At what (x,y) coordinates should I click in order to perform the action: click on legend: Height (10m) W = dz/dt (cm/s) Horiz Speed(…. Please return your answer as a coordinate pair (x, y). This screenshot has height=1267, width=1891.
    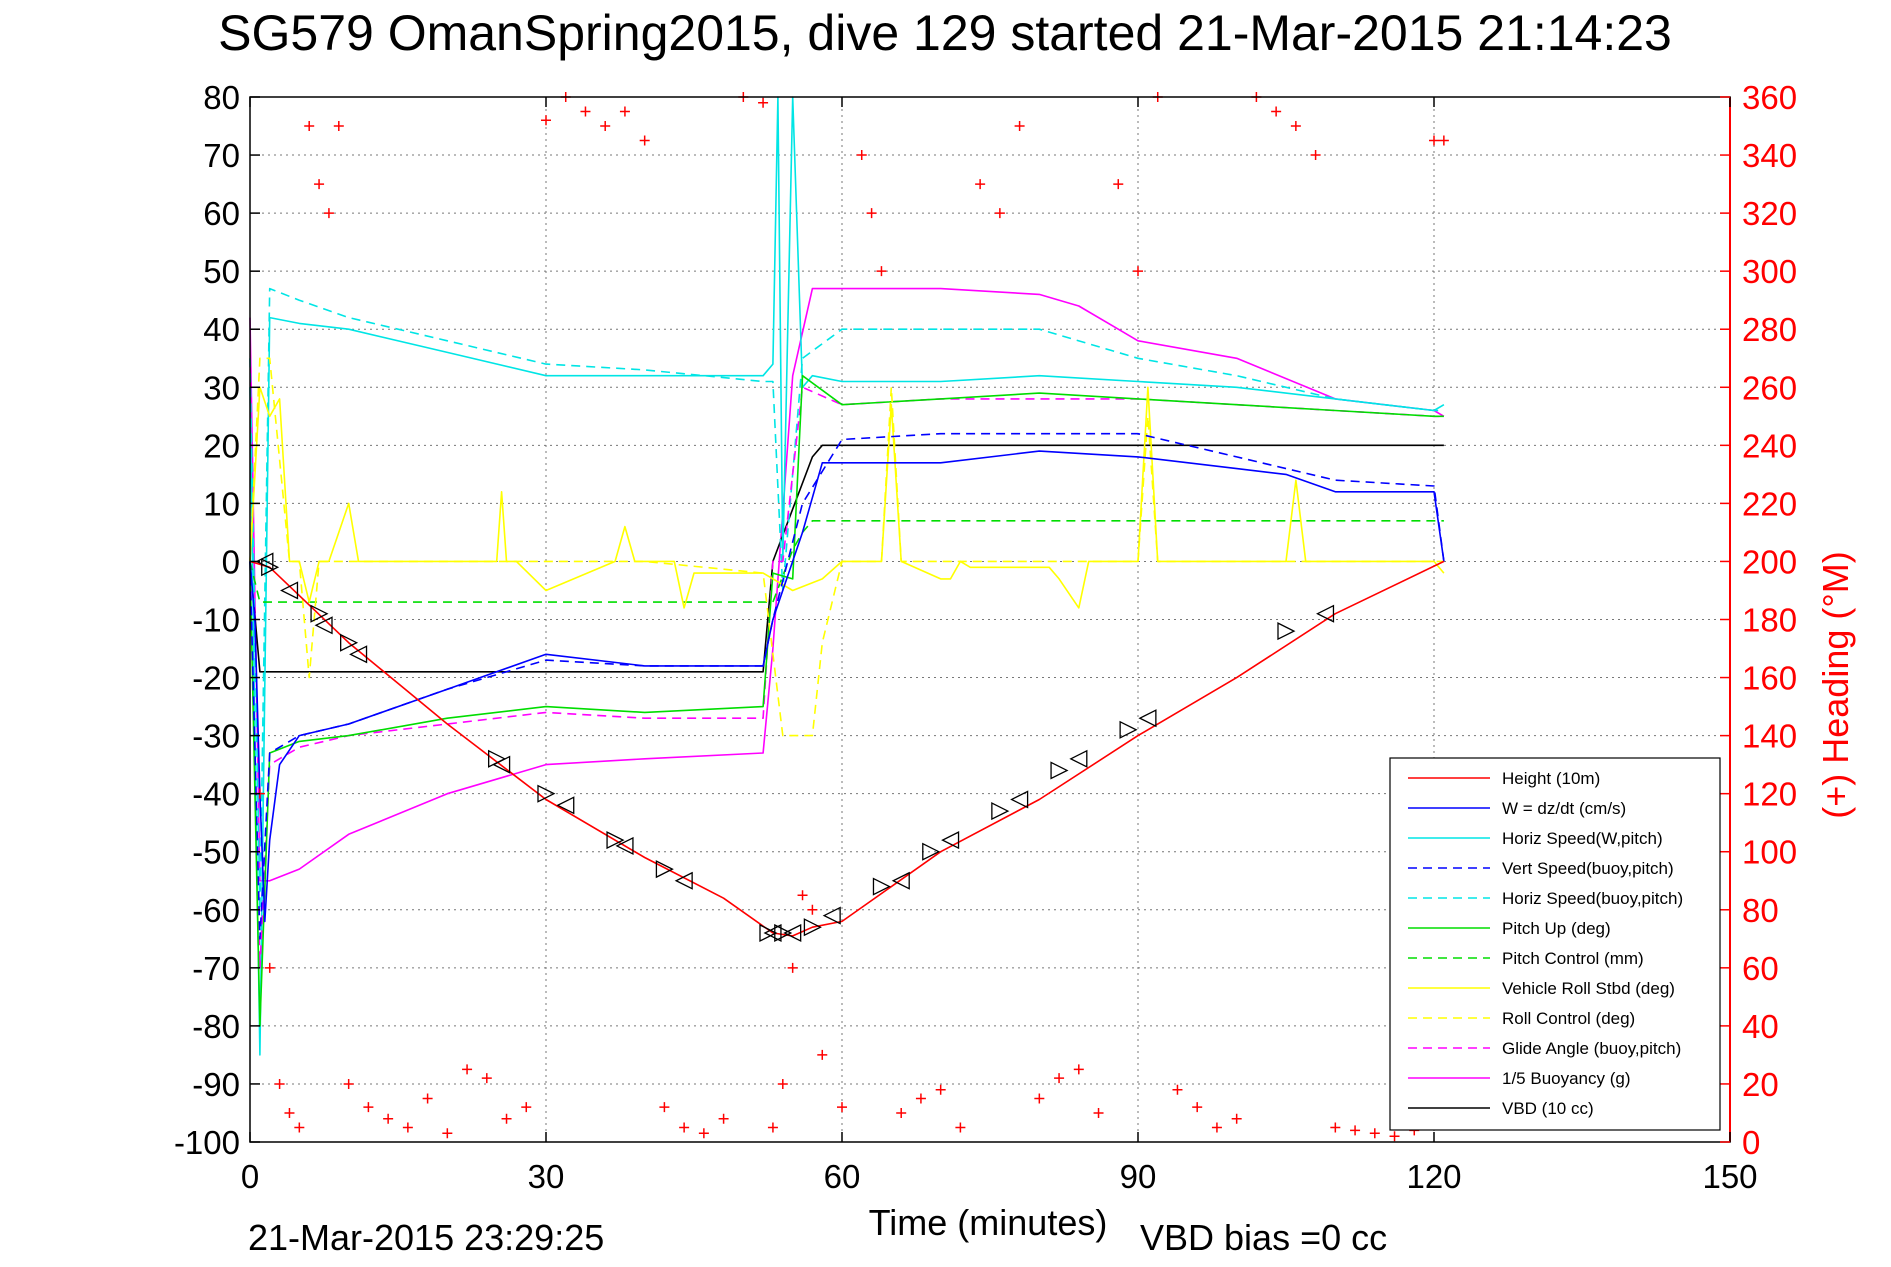
    Looking at the image, I should click on (1555, 944).